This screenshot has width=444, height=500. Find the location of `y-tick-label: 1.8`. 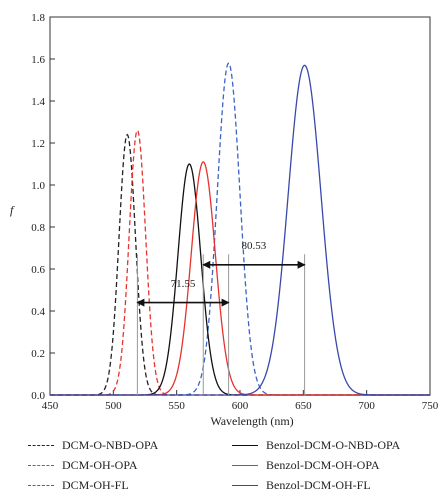

y-tick-label: 1.8 is located at coordinates (38, 18).